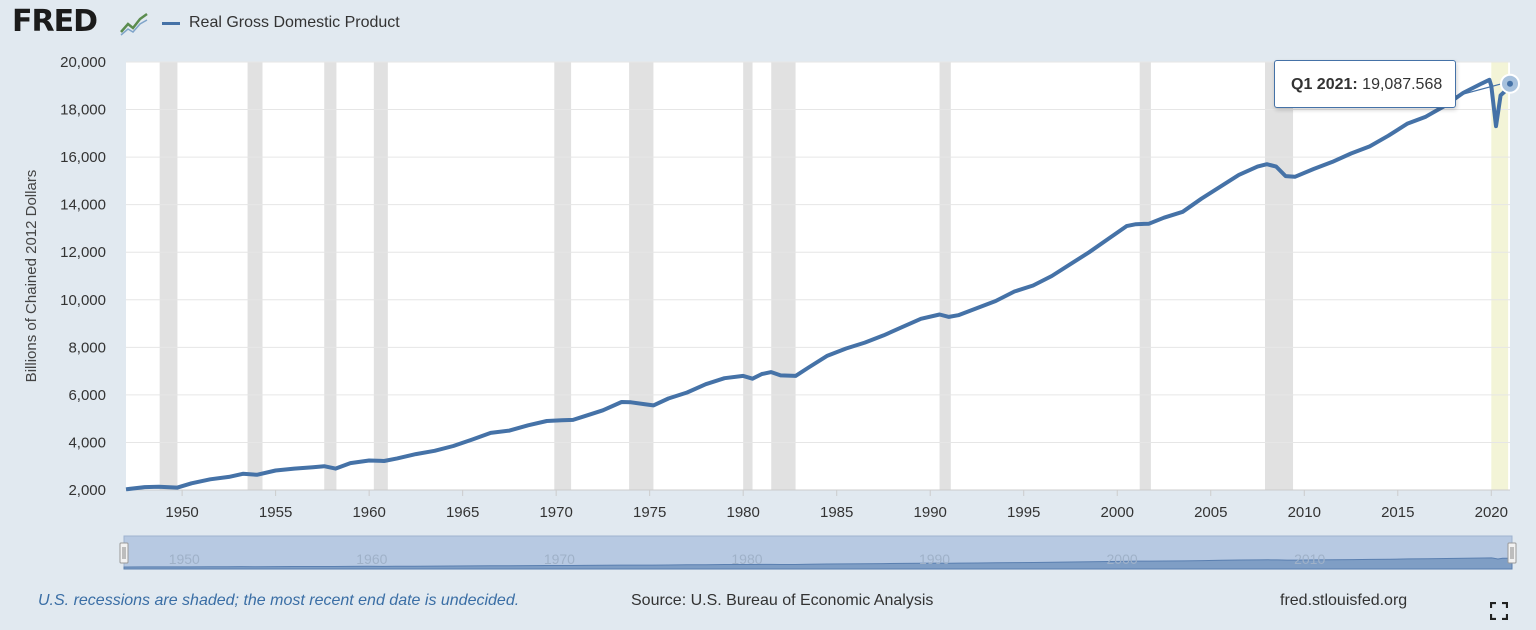 Image resolution: width=1536 pixels, height=630 pixels. Describe the element at coordinates (1510, 83) in the screenshot. I see `highlight-point-core` at that location.